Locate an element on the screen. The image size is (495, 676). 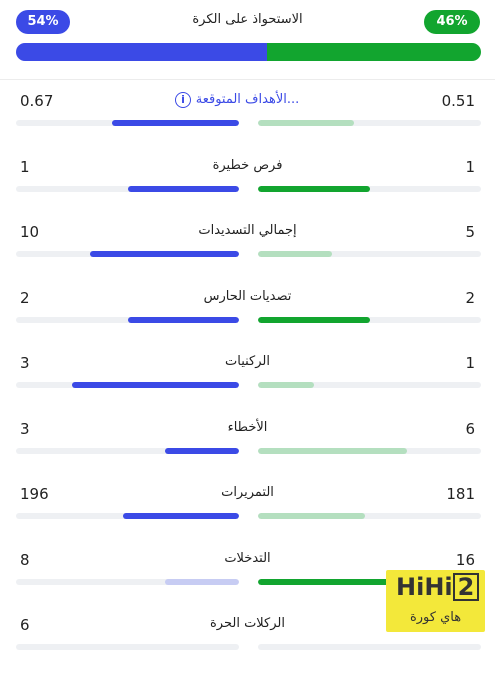
stat-left-value: 10 is located at coordinates (30, 232).